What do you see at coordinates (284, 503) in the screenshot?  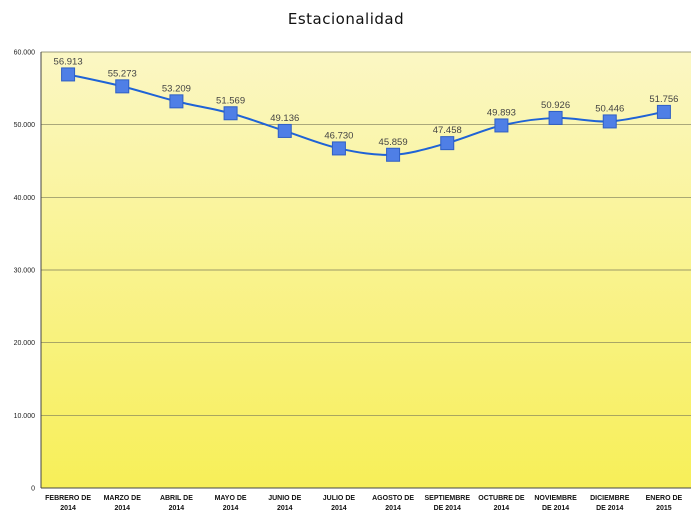 I see `x-tick-label: JUNIO DE 2014` at bounding box center [284, 503].